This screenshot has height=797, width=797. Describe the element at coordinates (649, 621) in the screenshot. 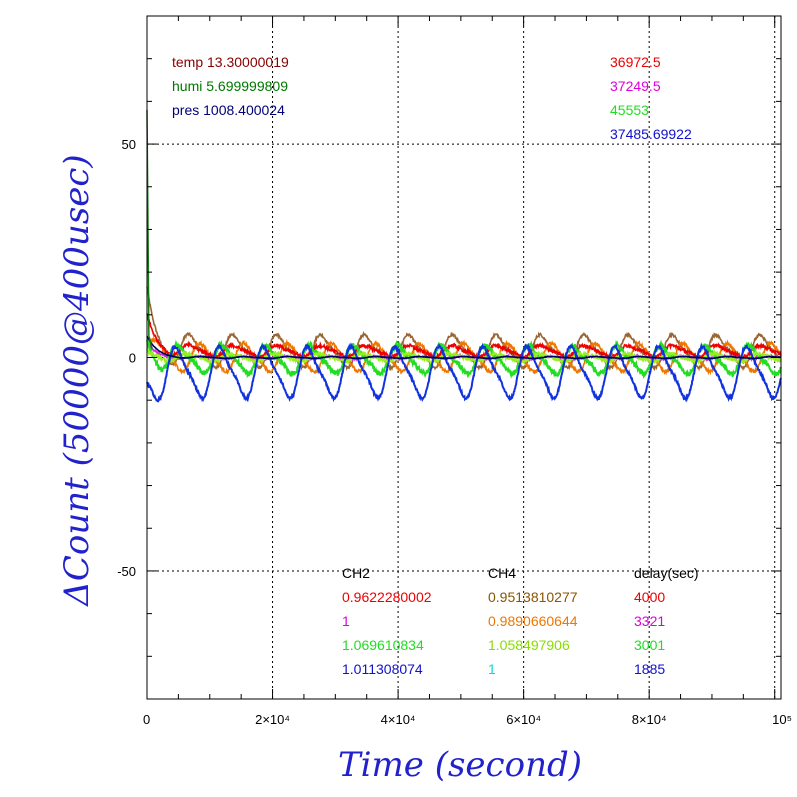

I see `table-cell: 3321` at that location.